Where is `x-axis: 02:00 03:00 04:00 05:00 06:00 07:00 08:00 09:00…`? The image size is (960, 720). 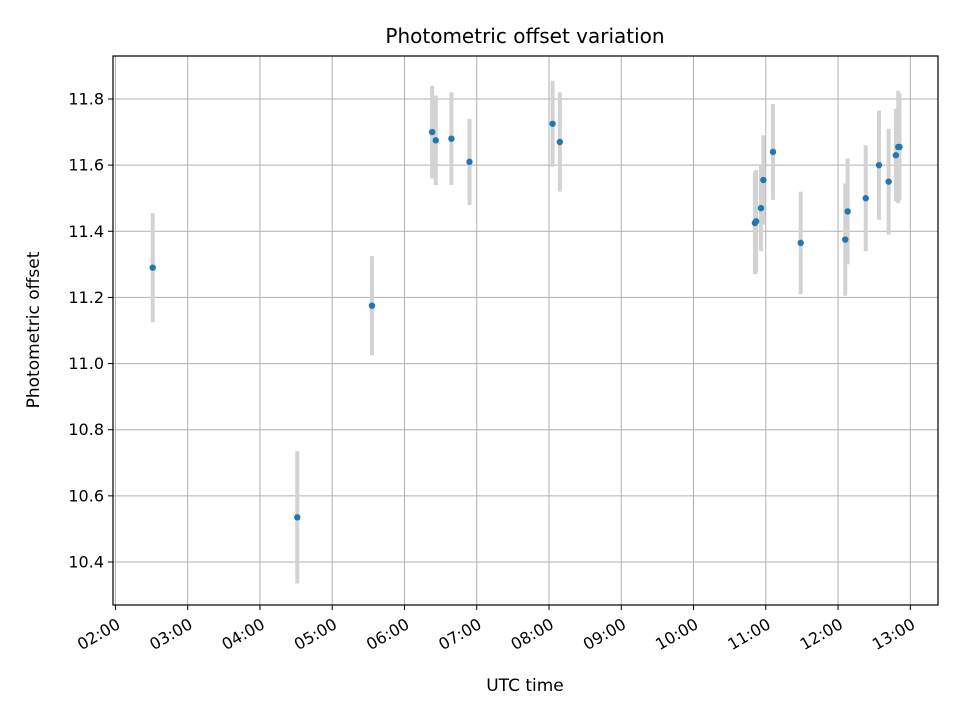
x-axis: 02:00 03:00 04:00 05:00 06:00 07:00 08:00 09:00… is located at coordinates (496, 629).